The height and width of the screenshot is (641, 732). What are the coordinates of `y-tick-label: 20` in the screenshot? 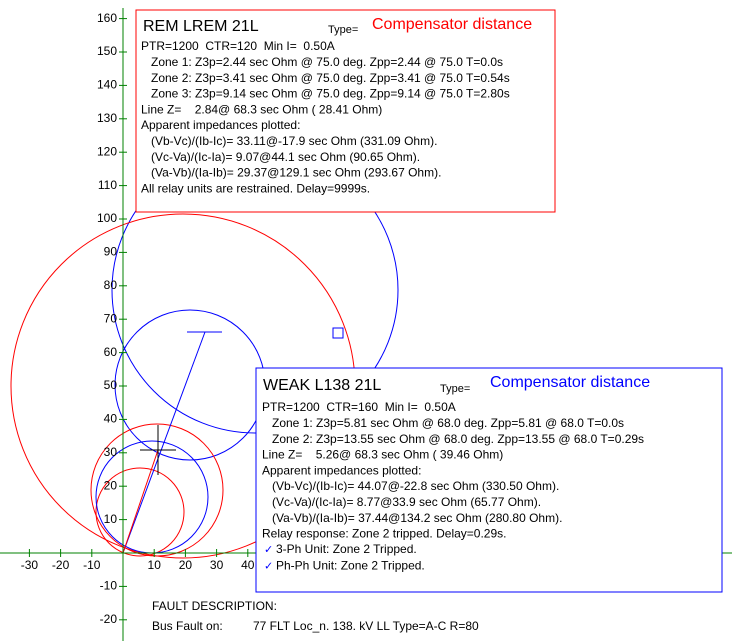 It's located at (111, 485).